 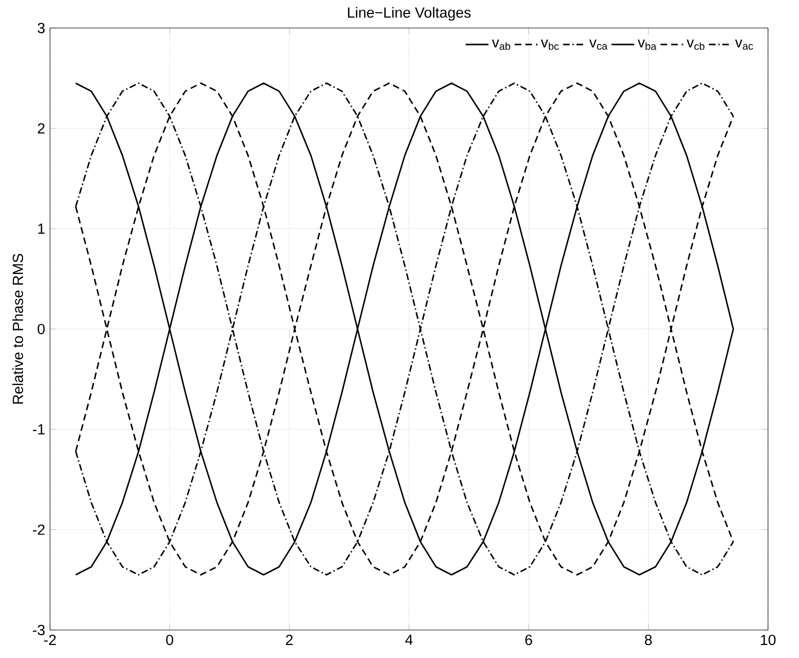 What do you see at coordinates (41, 229) in the screenshot?
I see `y-tick-label: 1` at bounding box center [41, 229].